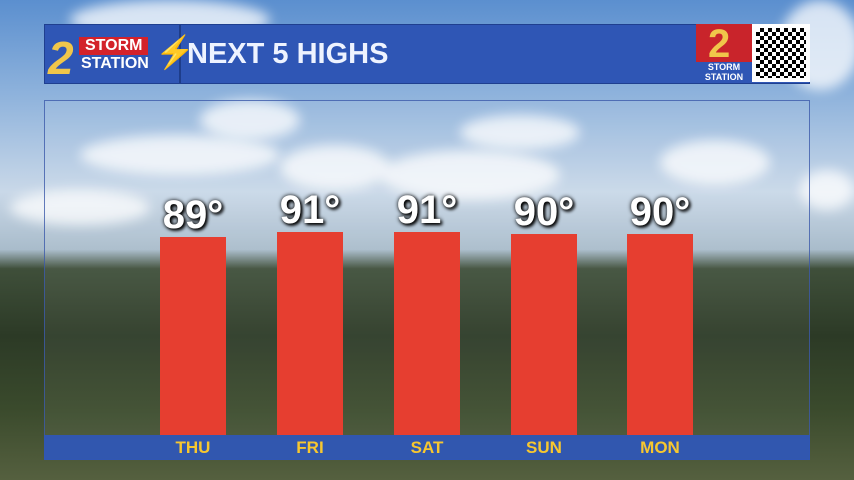 The height and width of the screenshot is (480, 854). Describe the element at coordinates (193, 336) in the screenshot. I see `bar-thu` at that location.